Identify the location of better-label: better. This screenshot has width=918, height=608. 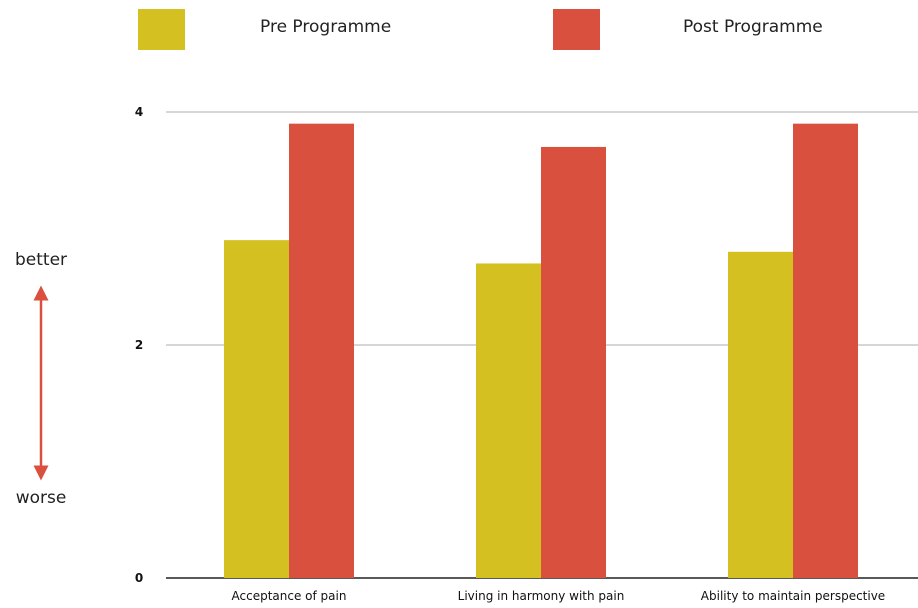
(41, 260).